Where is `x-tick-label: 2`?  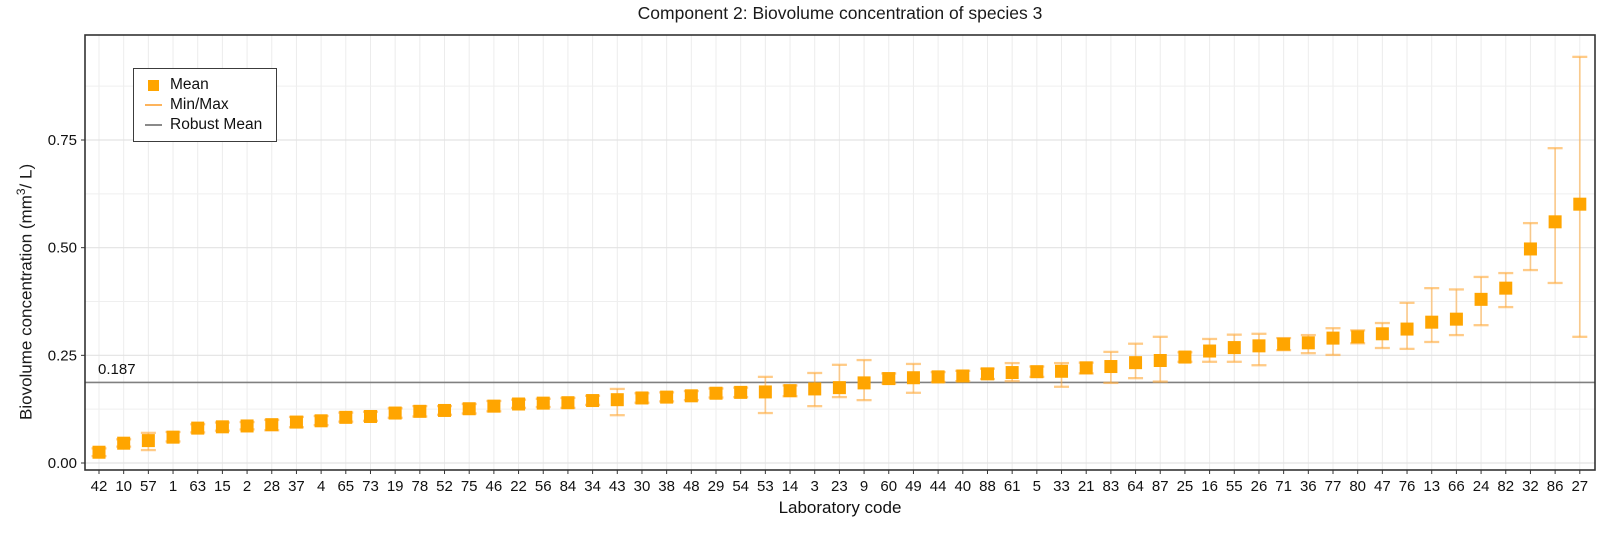 x-tick-label: 2 is located at coordinates (247, 486).